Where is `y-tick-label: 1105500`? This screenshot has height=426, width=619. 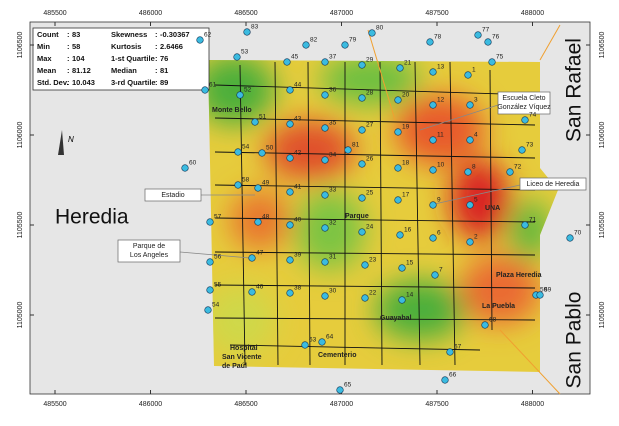
y-tick-label: 1105500 is located at coordinates (20, 225).